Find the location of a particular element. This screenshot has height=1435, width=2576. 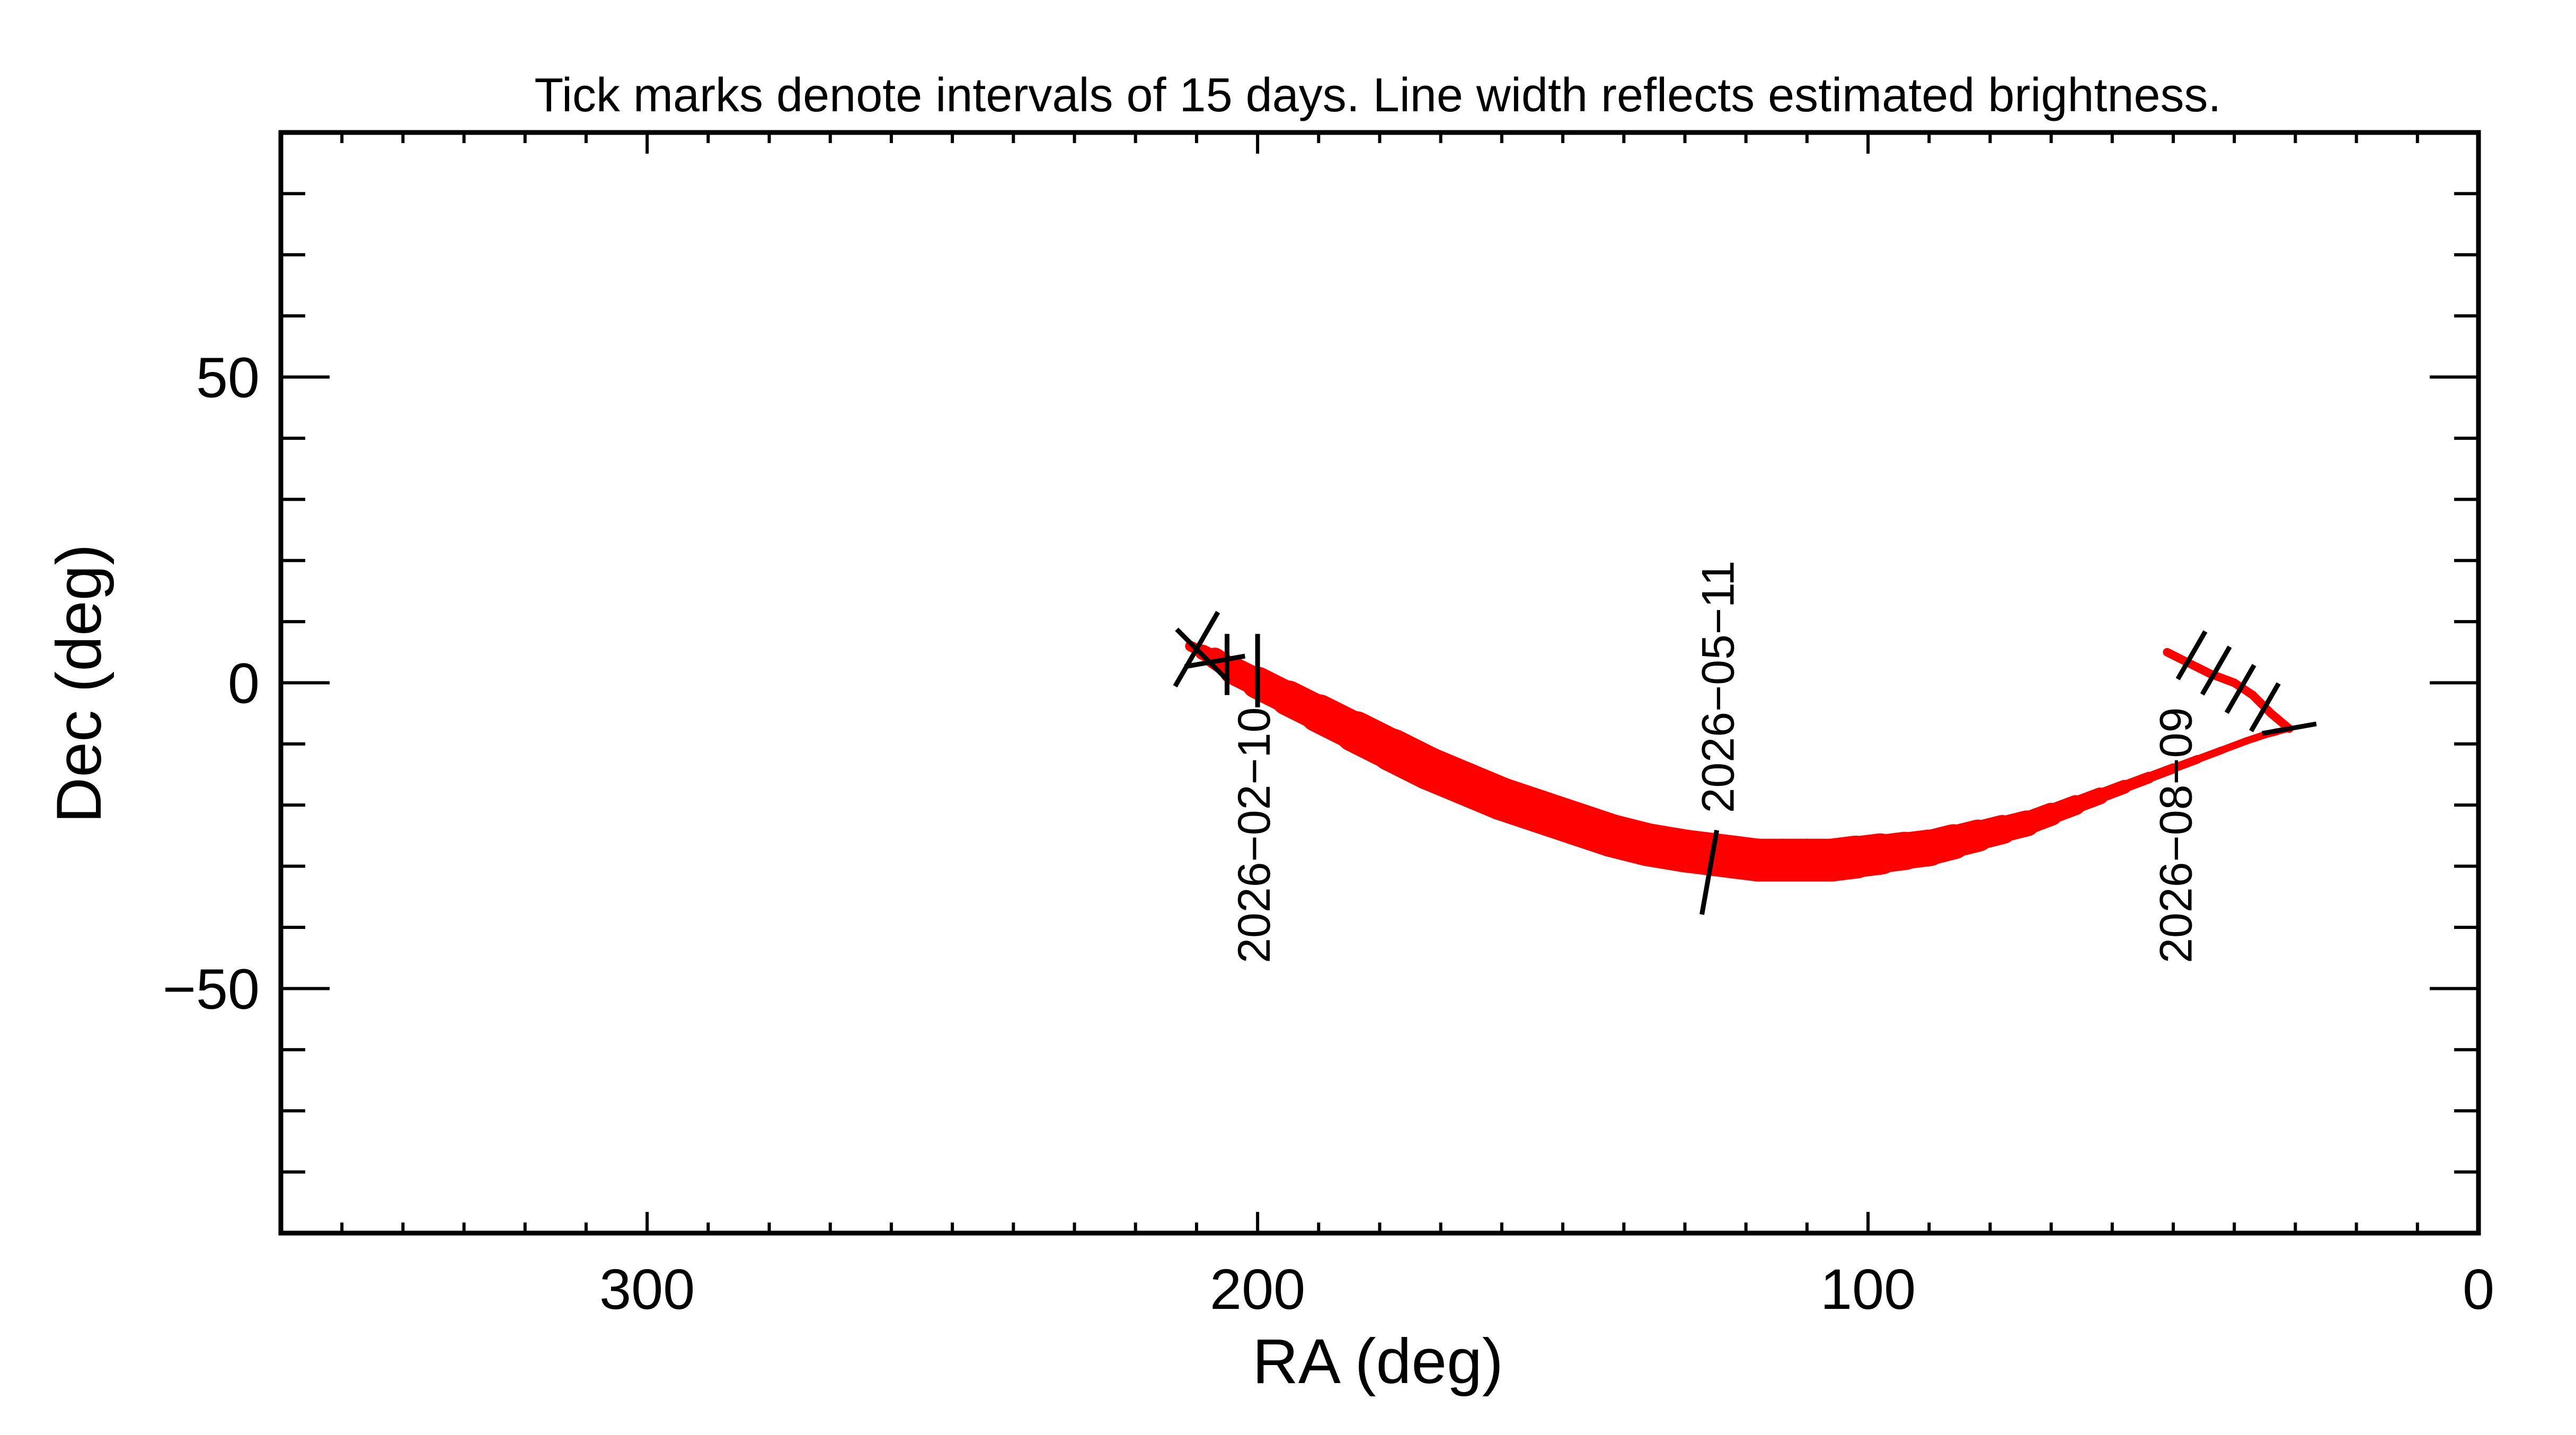

x-tick-label: 0 is located at coordinates (2478, 1289).